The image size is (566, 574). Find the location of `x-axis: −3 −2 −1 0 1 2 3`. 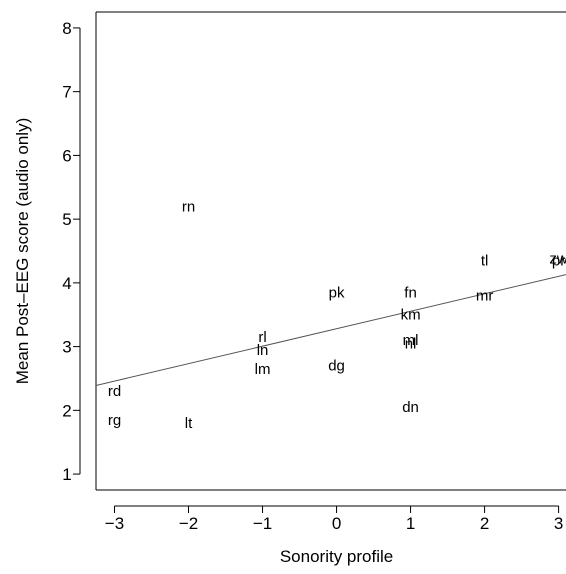

x-axis: −3 −2 −1 0 1 2 3 is located at coordinates (334, 519).